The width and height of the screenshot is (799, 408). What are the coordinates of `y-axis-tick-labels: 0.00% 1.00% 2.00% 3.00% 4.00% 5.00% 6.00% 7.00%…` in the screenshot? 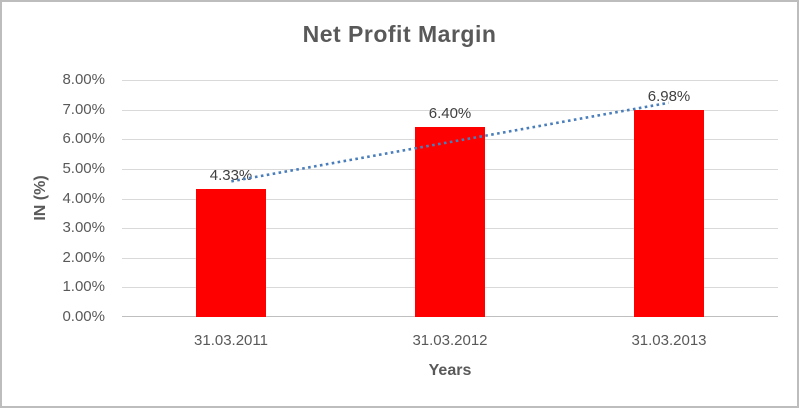 It's located at (53, 198).